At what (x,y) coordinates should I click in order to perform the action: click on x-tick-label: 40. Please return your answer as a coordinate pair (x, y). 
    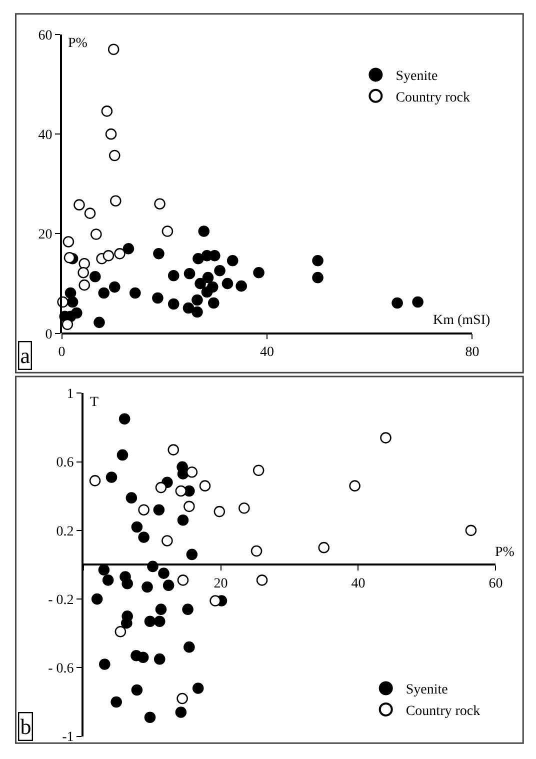
    Looking at the image, I should click on (358, 584).